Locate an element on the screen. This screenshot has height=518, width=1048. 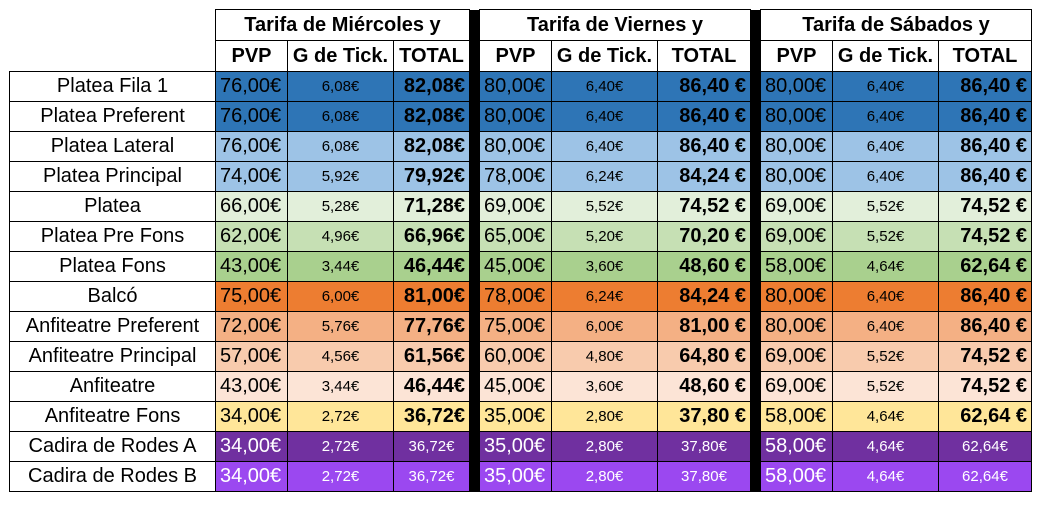
corner-blank is located at coordinates (112, 25).